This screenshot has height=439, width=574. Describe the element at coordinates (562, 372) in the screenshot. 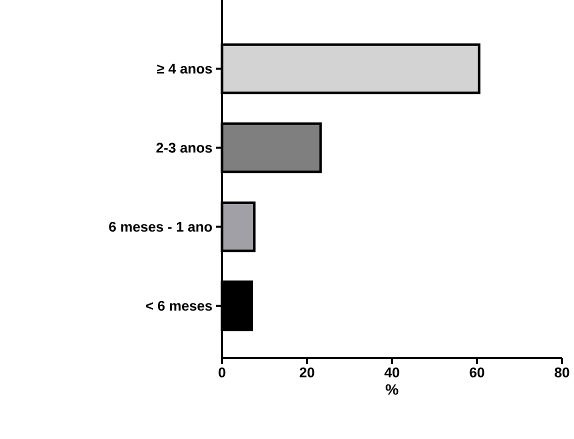

I see `x-tick-label: 80` at that location.